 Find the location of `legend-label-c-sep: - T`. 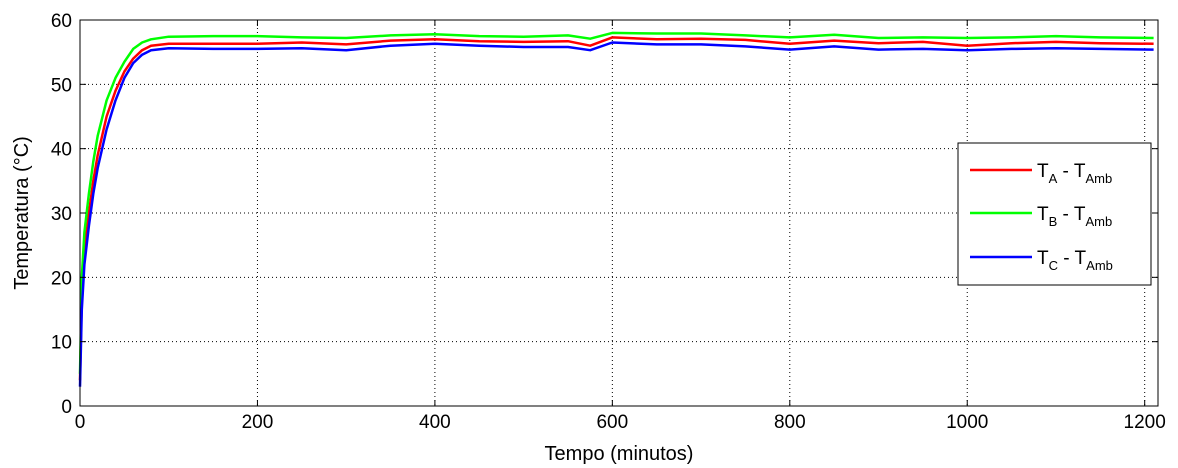

legend-label-c-sep: - T is located at coordinates (1072, 258).